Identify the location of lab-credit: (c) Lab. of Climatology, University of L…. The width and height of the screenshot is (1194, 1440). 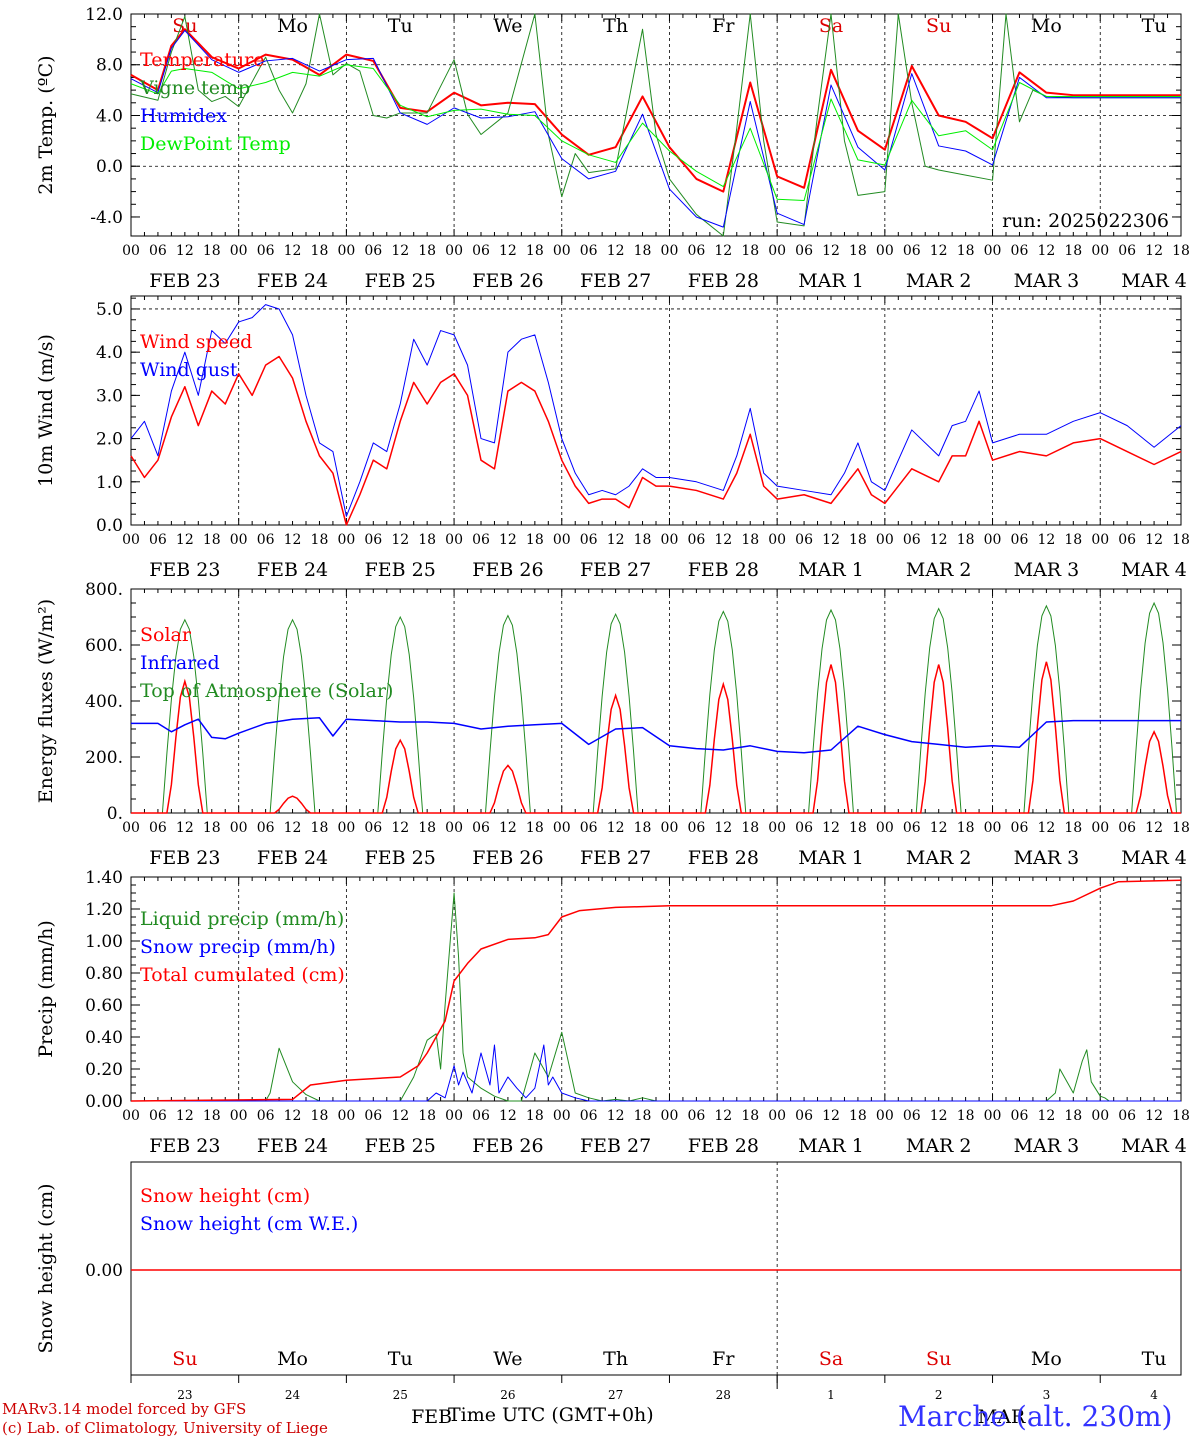
(165, 1428).